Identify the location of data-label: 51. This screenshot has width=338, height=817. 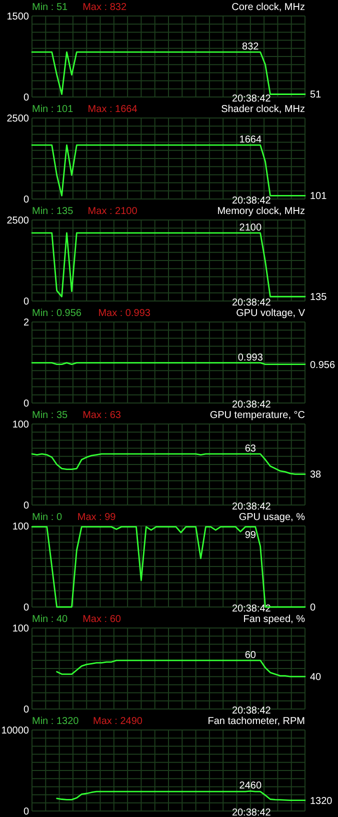
(316, 95).